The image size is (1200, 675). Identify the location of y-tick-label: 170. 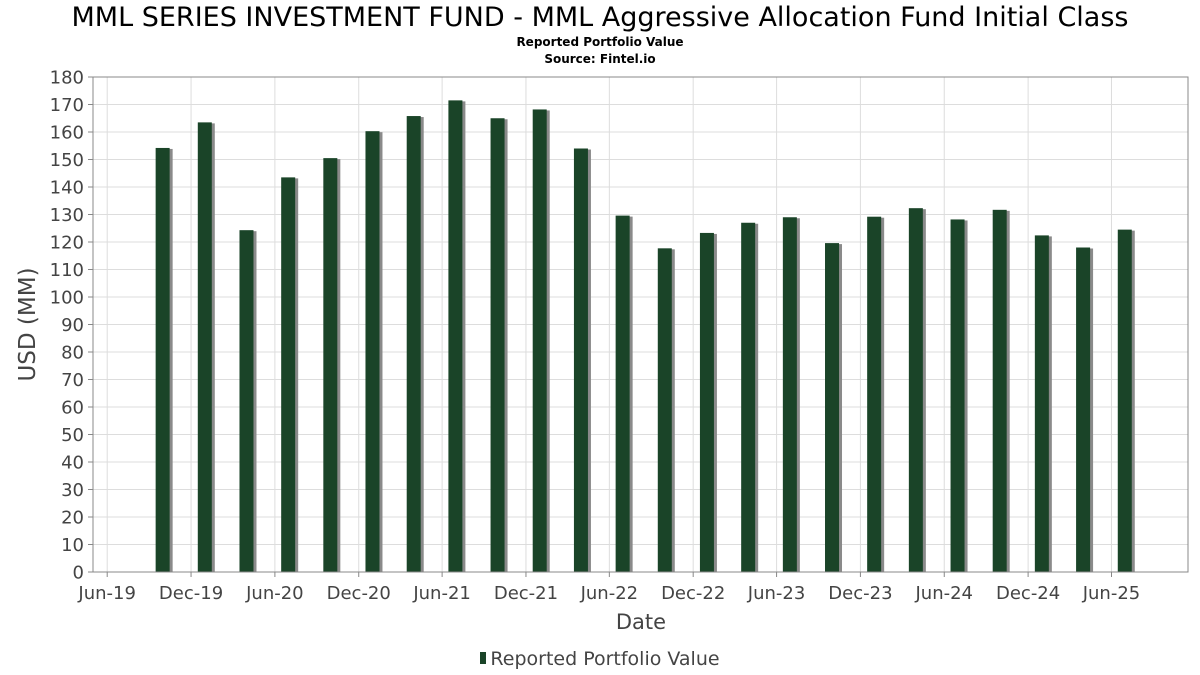
(67, 105).